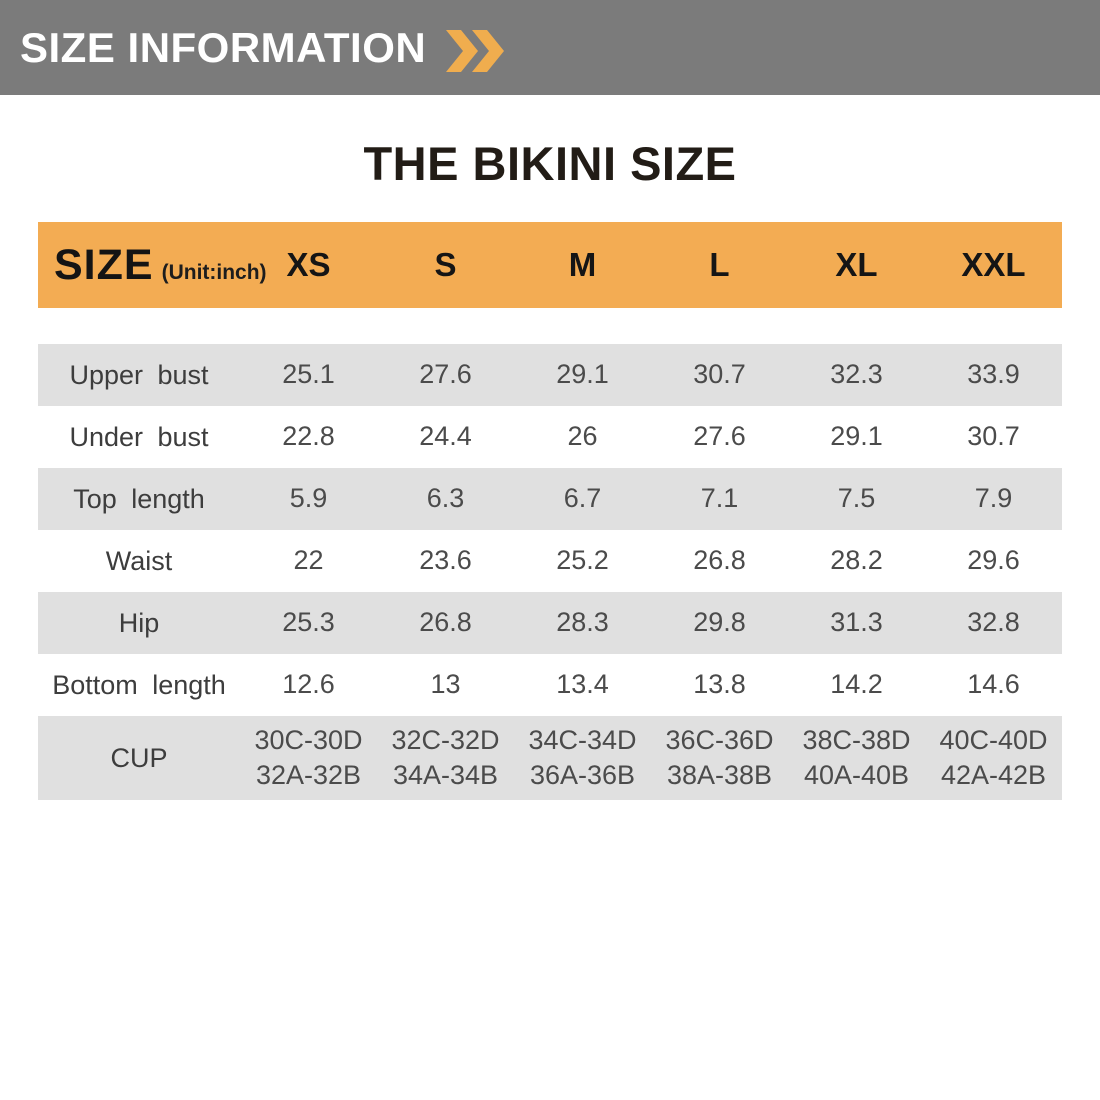  Describe the element at coordinates (308, 264) in the screenshot. I see `column-header-xs: XS` at that location.